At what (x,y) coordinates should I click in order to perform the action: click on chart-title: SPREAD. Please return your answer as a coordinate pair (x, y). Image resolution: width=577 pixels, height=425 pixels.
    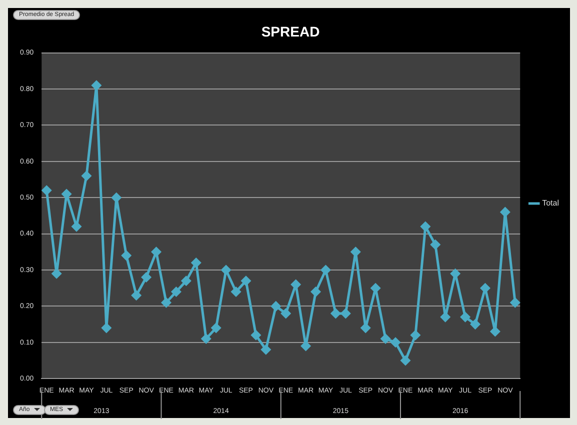
    Looking at the image, I should click on (290, 31).